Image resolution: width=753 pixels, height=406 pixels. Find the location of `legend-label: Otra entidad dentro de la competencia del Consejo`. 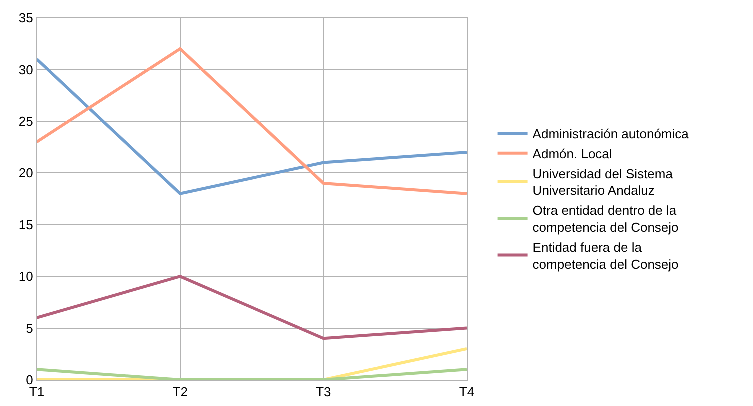

legend-label: Otra entidad dentro de la competencia del Consejo is located at coordinates (605, 219).